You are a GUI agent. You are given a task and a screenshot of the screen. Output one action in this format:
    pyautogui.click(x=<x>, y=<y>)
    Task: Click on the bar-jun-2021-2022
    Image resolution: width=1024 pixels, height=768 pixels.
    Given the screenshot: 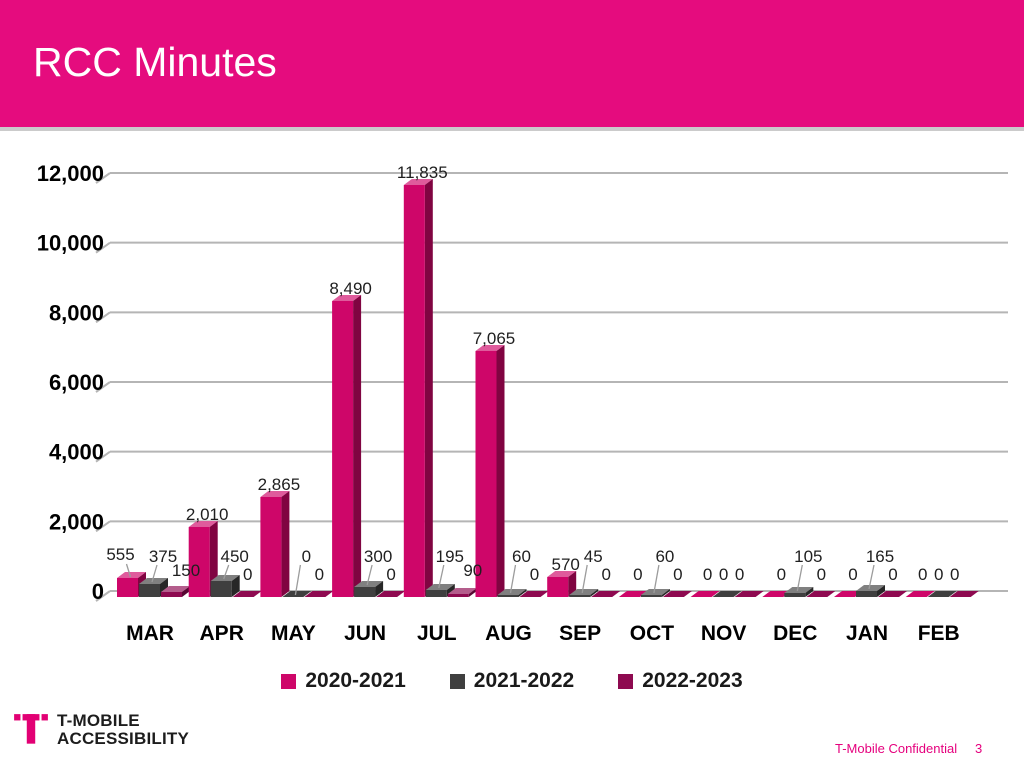 What is the action you would take?
    pyautogui.click(x=365, y=592)
    